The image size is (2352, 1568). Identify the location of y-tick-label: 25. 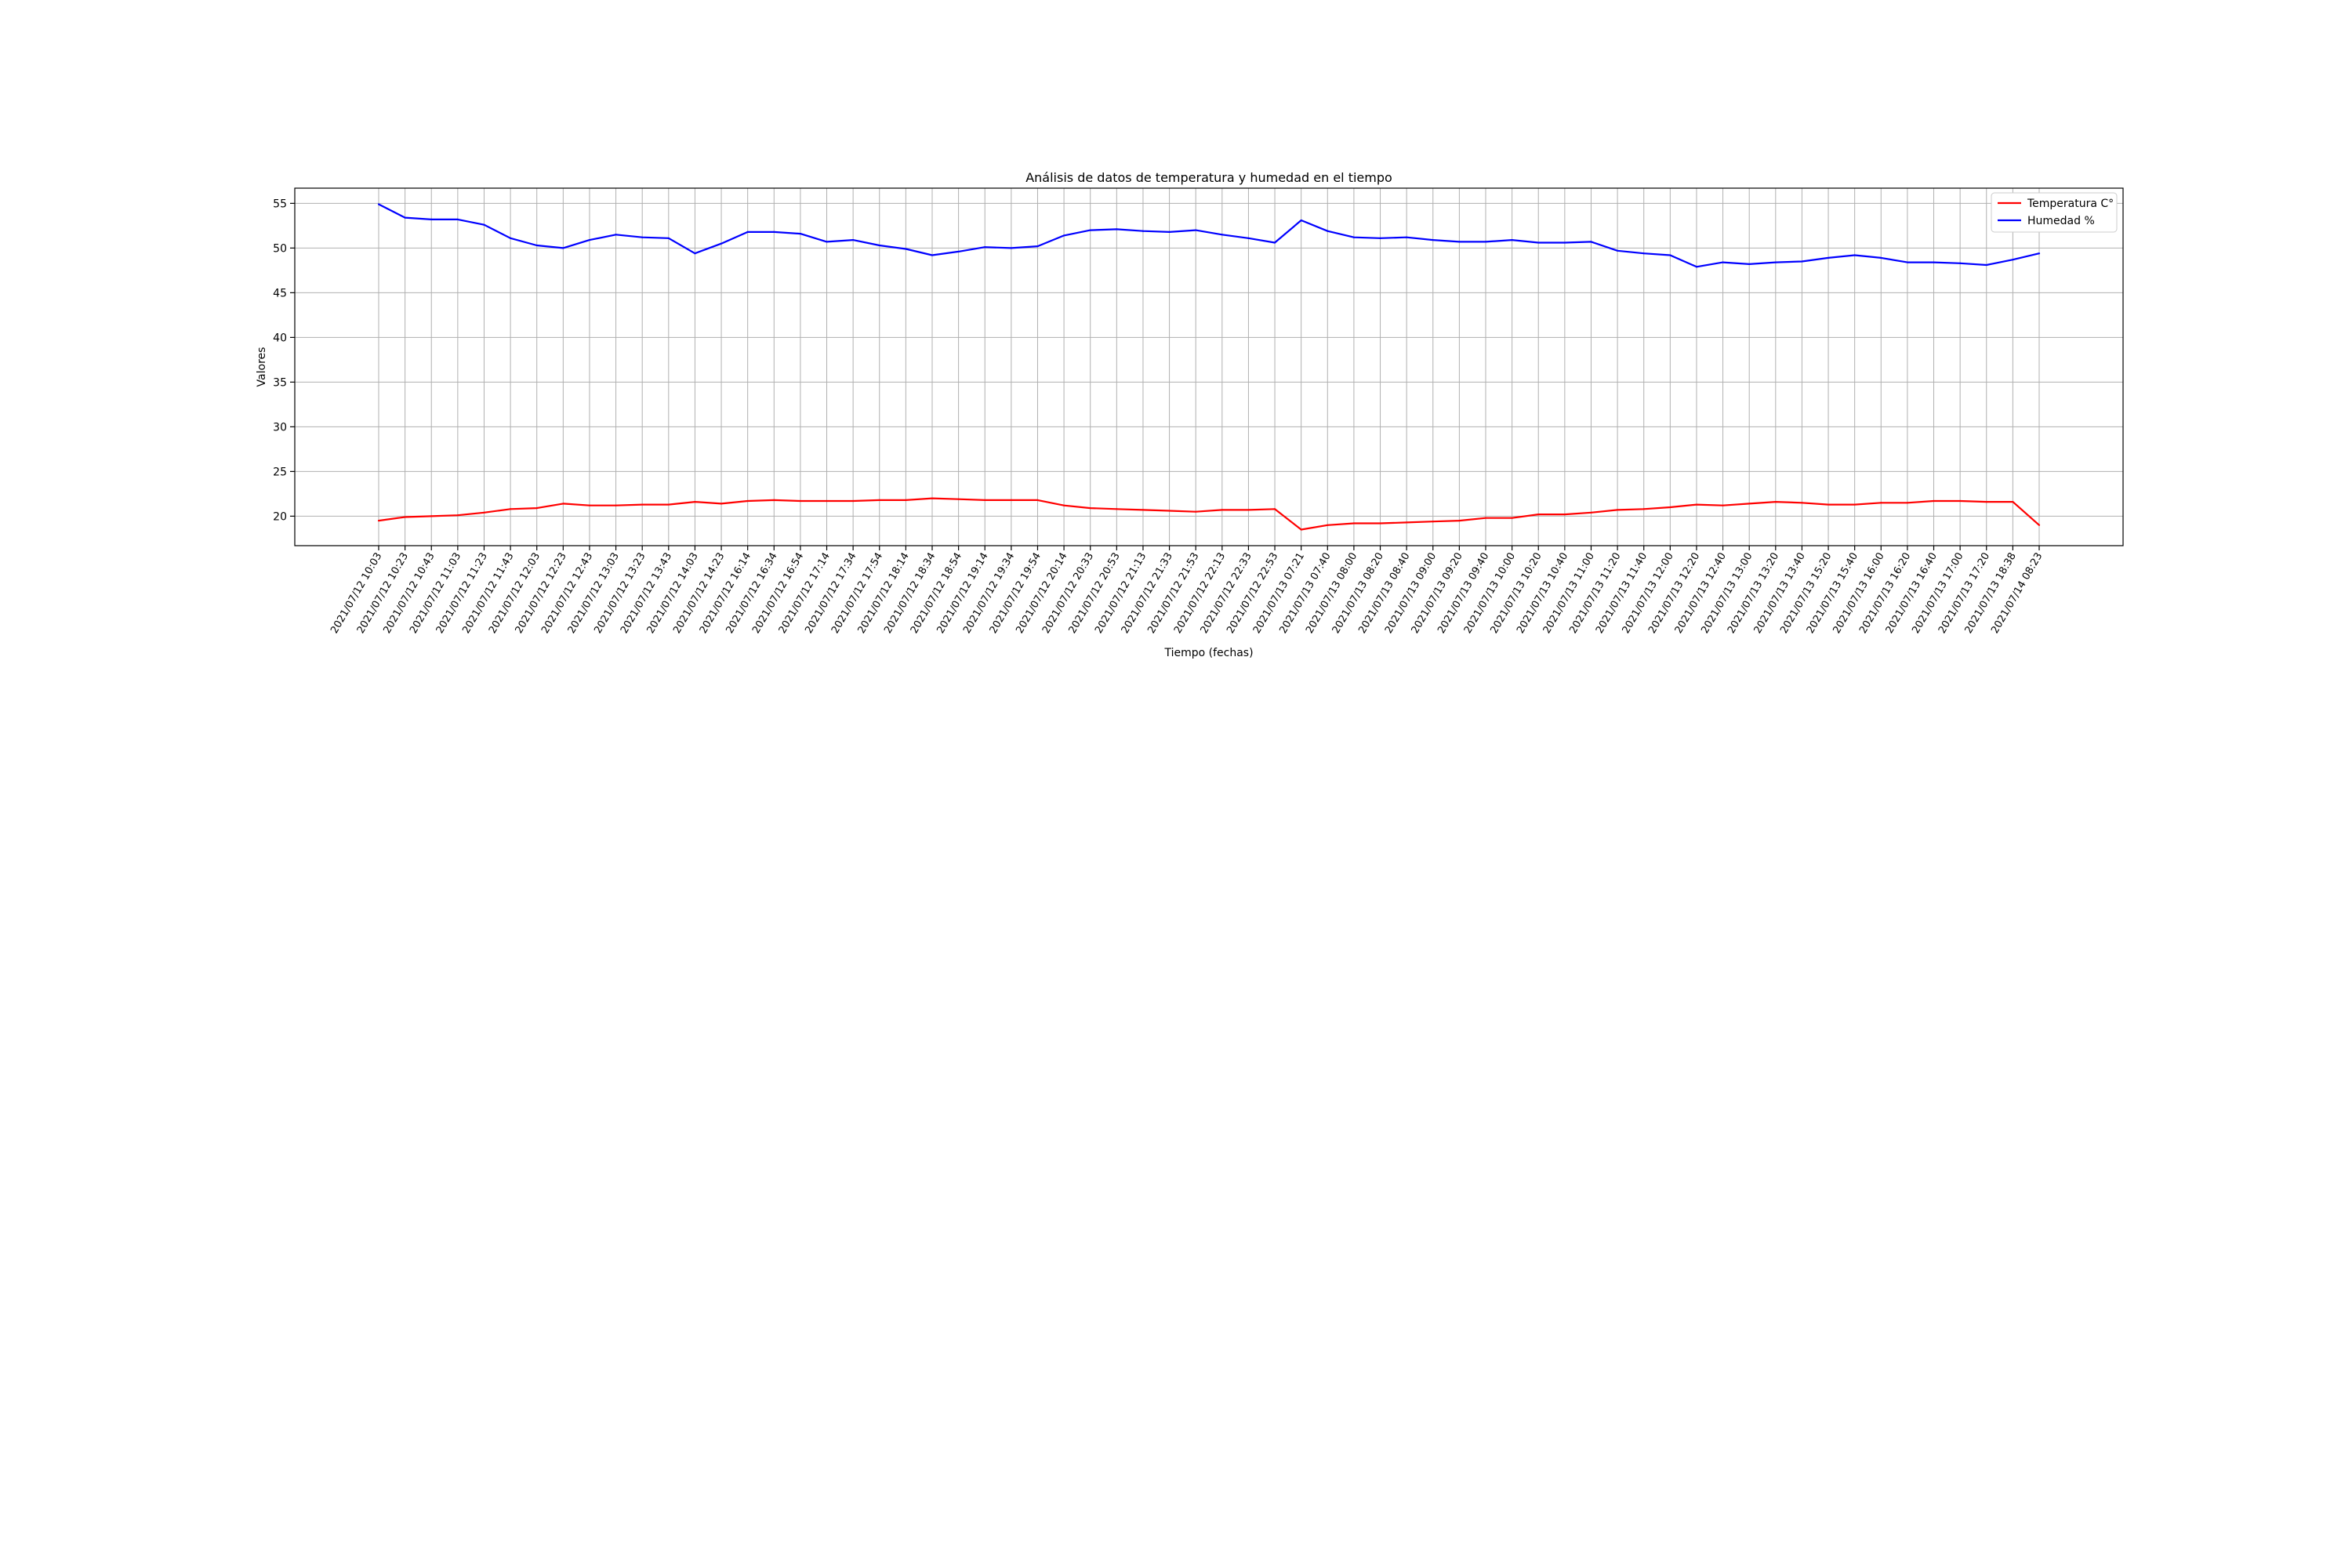
(280, 472).